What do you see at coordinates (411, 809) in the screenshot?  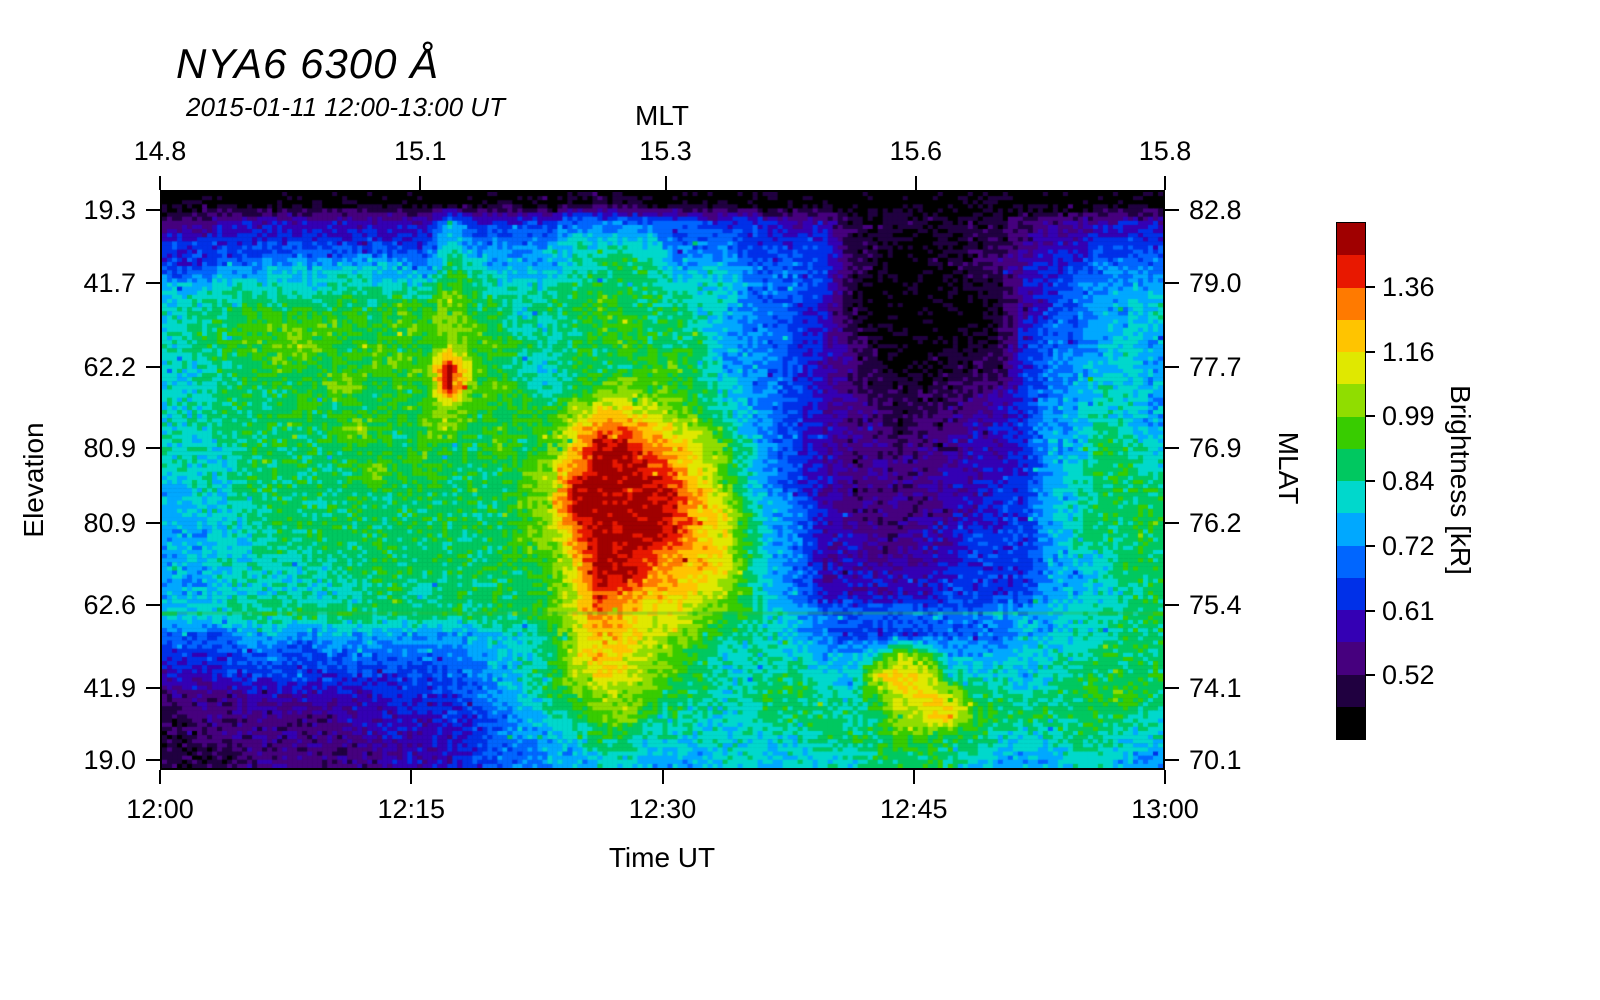 I see `bottom-tick-label: 12:15` at bounding box center [411, 809].